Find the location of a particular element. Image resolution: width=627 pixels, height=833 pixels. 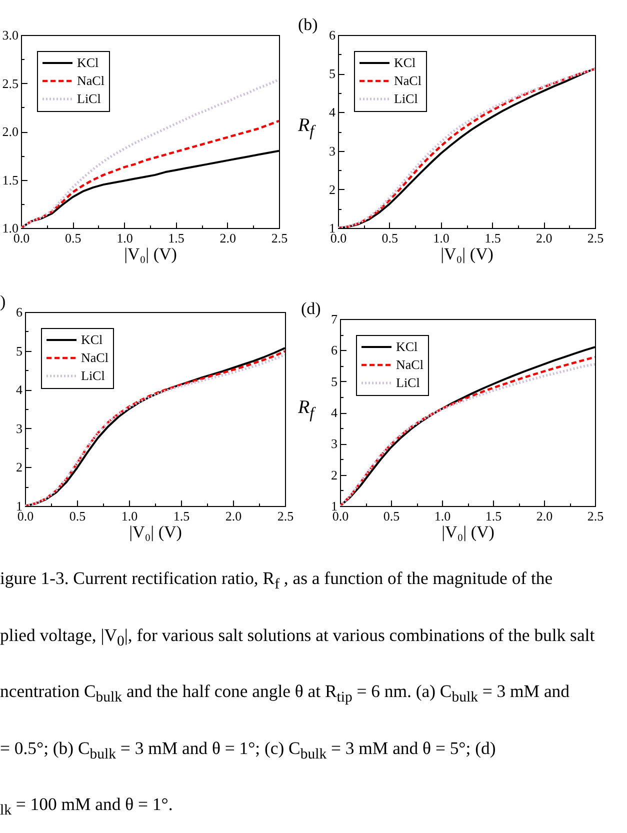

chart-title: (d) is located at coordinates (311, 308).